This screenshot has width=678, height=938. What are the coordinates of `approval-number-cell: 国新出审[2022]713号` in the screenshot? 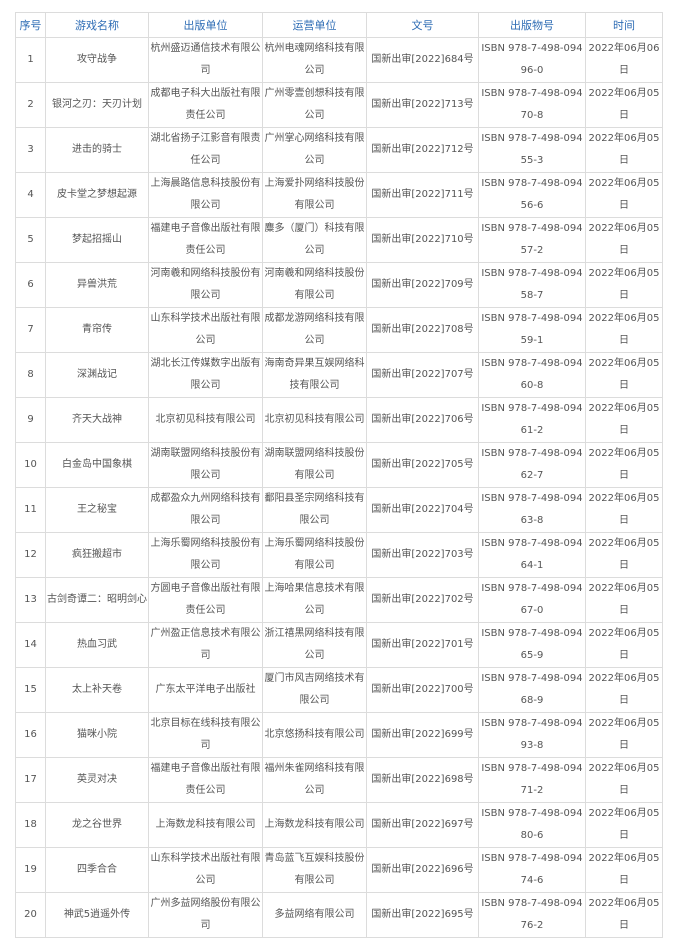 It's located at (422, 105).